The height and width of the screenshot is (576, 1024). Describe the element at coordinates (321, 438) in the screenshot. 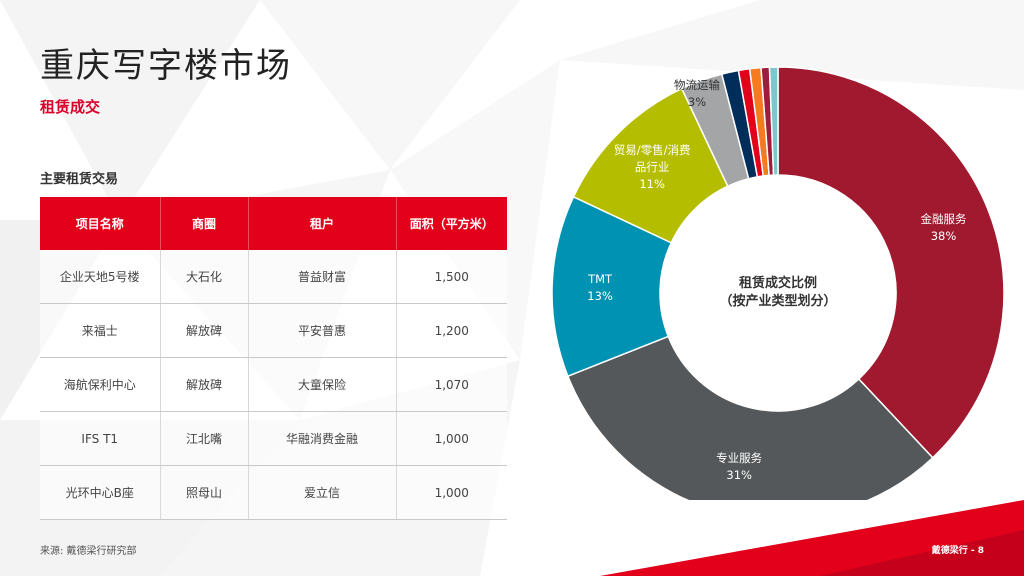

I see `cell-tenant: 华融消费金融` at that location.